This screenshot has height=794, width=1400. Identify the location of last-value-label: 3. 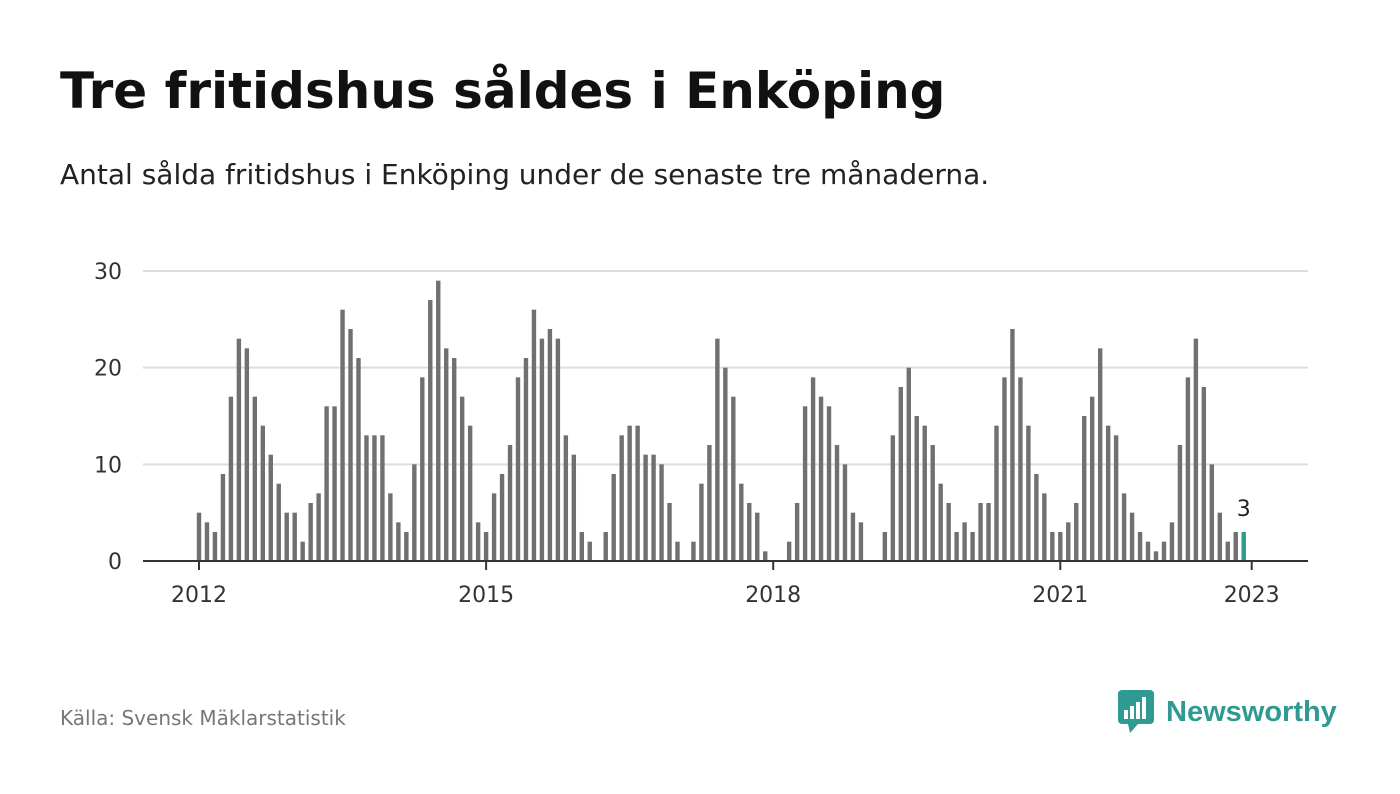
(1244, 509).